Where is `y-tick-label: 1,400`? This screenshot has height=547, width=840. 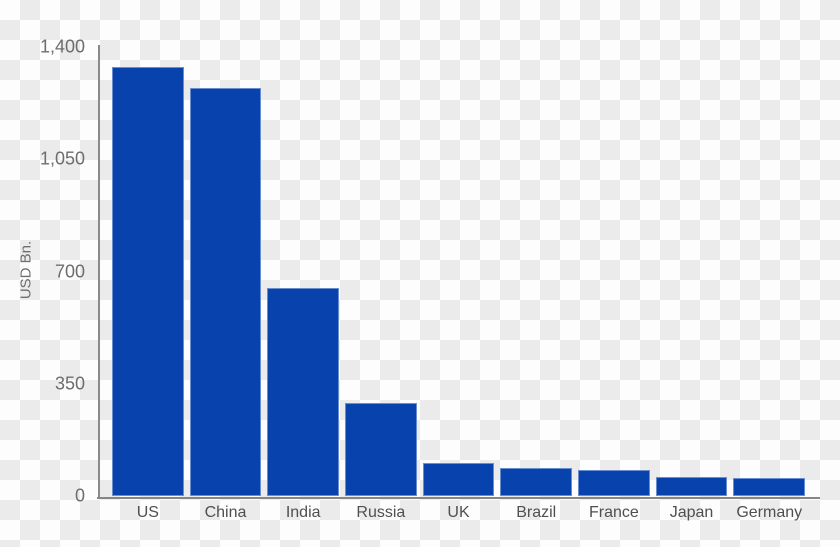
y-tick-label: 1,400 is located at coordinates (62, 46).